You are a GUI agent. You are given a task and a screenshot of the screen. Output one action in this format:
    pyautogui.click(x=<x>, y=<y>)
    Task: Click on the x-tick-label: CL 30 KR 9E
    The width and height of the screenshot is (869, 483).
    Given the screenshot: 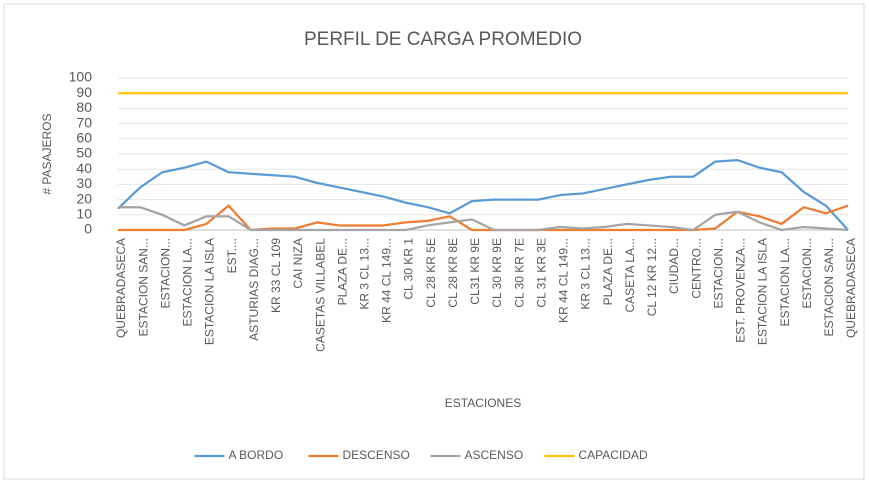 What is the action you would take?
    pyautogui.click(x=497, y=273)
    